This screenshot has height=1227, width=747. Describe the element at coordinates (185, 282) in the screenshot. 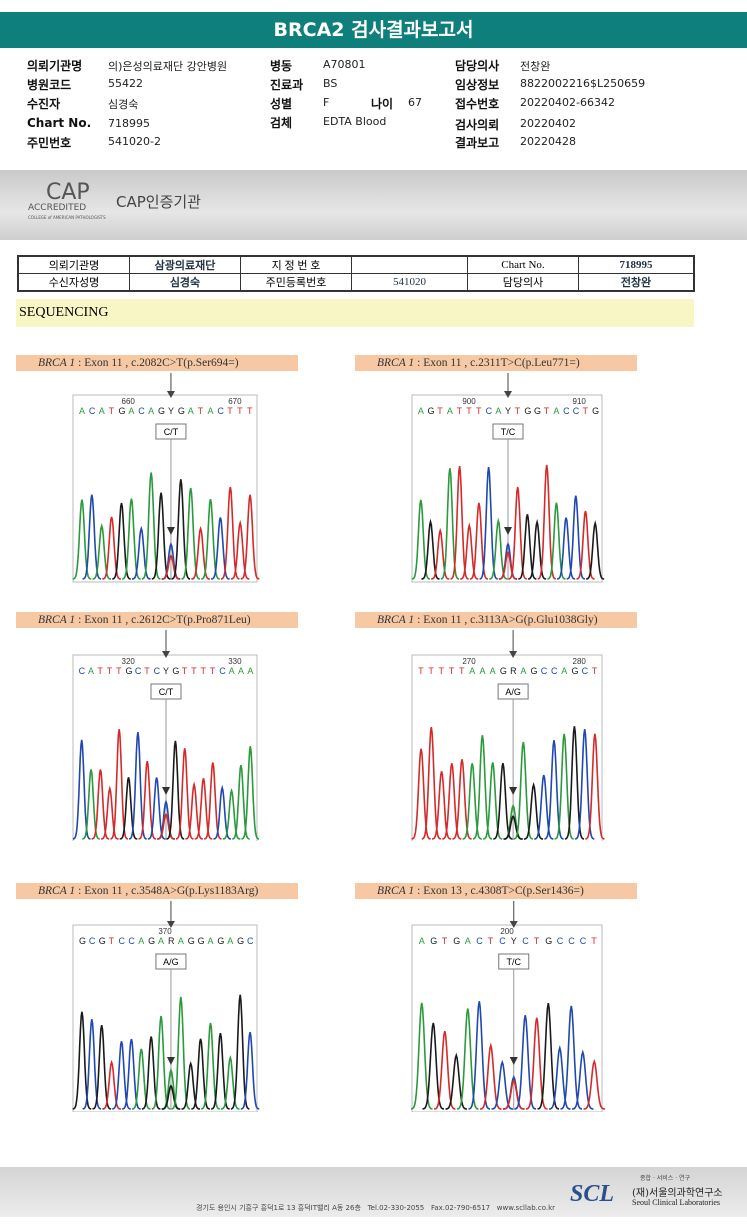

I see `cell: 심경숙` at that location.